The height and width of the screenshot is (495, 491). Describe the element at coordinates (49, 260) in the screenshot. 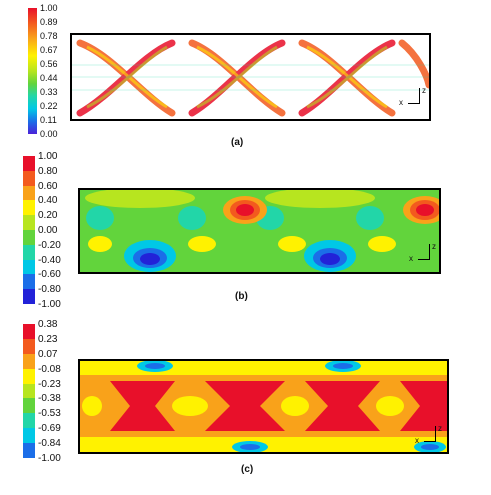

I see `panel-b-colorbar-tick: -0.40` at that location.